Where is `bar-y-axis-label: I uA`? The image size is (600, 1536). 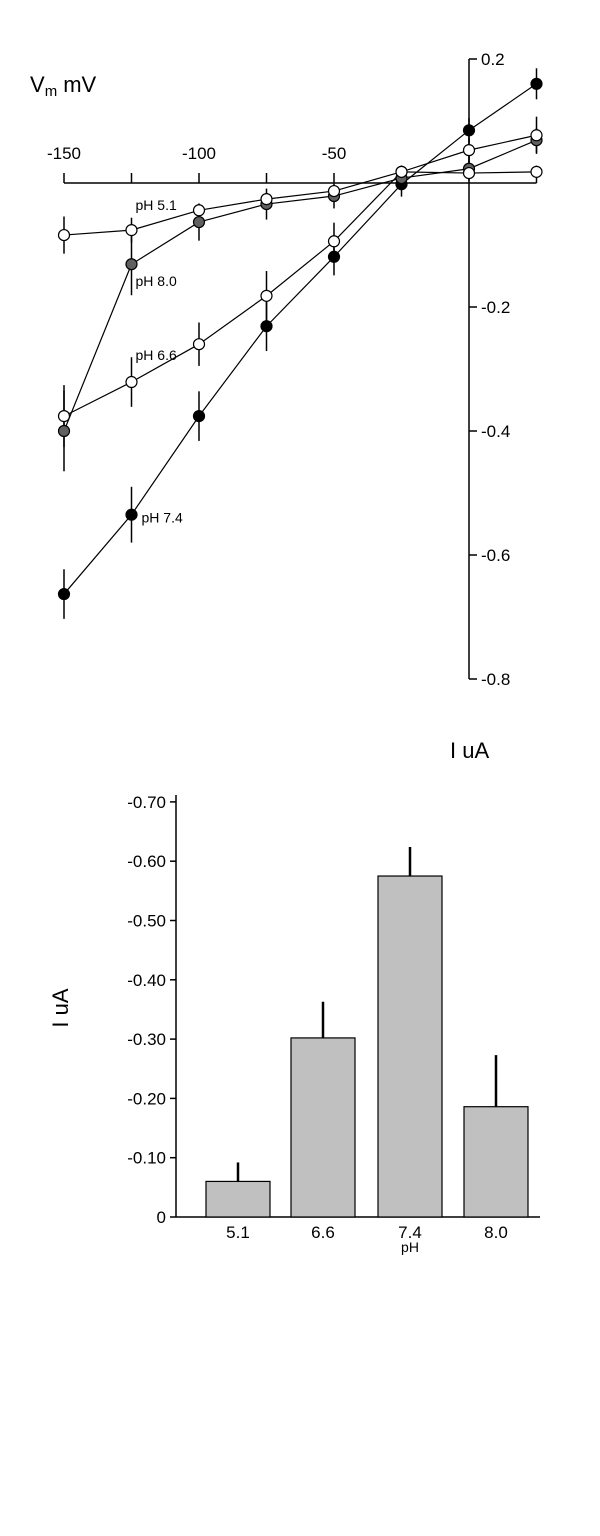 bar-y-axis-label: I uA is located at coordinates (60, 1007).